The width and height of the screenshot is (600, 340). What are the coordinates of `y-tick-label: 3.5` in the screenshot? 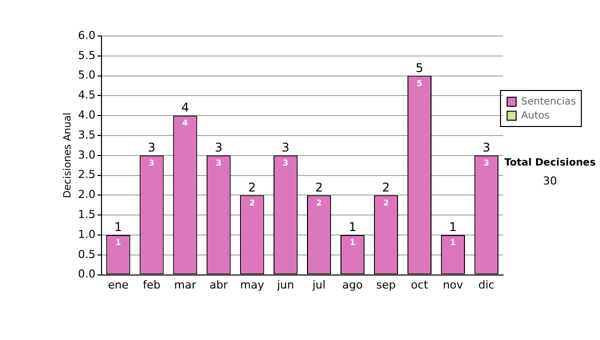 It's located at (87, 135).